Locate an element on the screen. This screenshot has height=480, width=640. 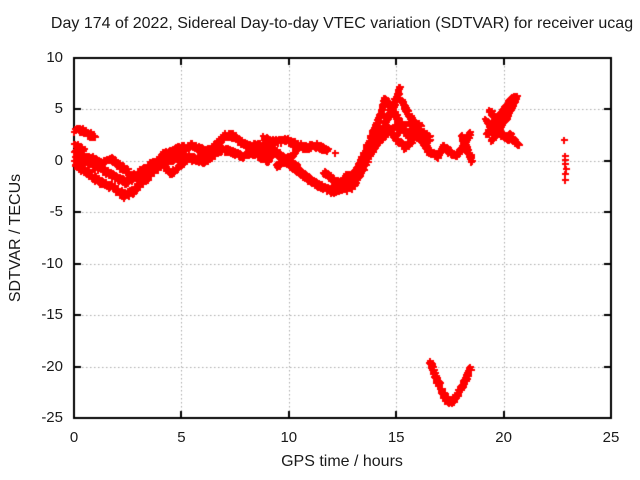
y-tick-label: -15 is located at coordinates (52, 315).